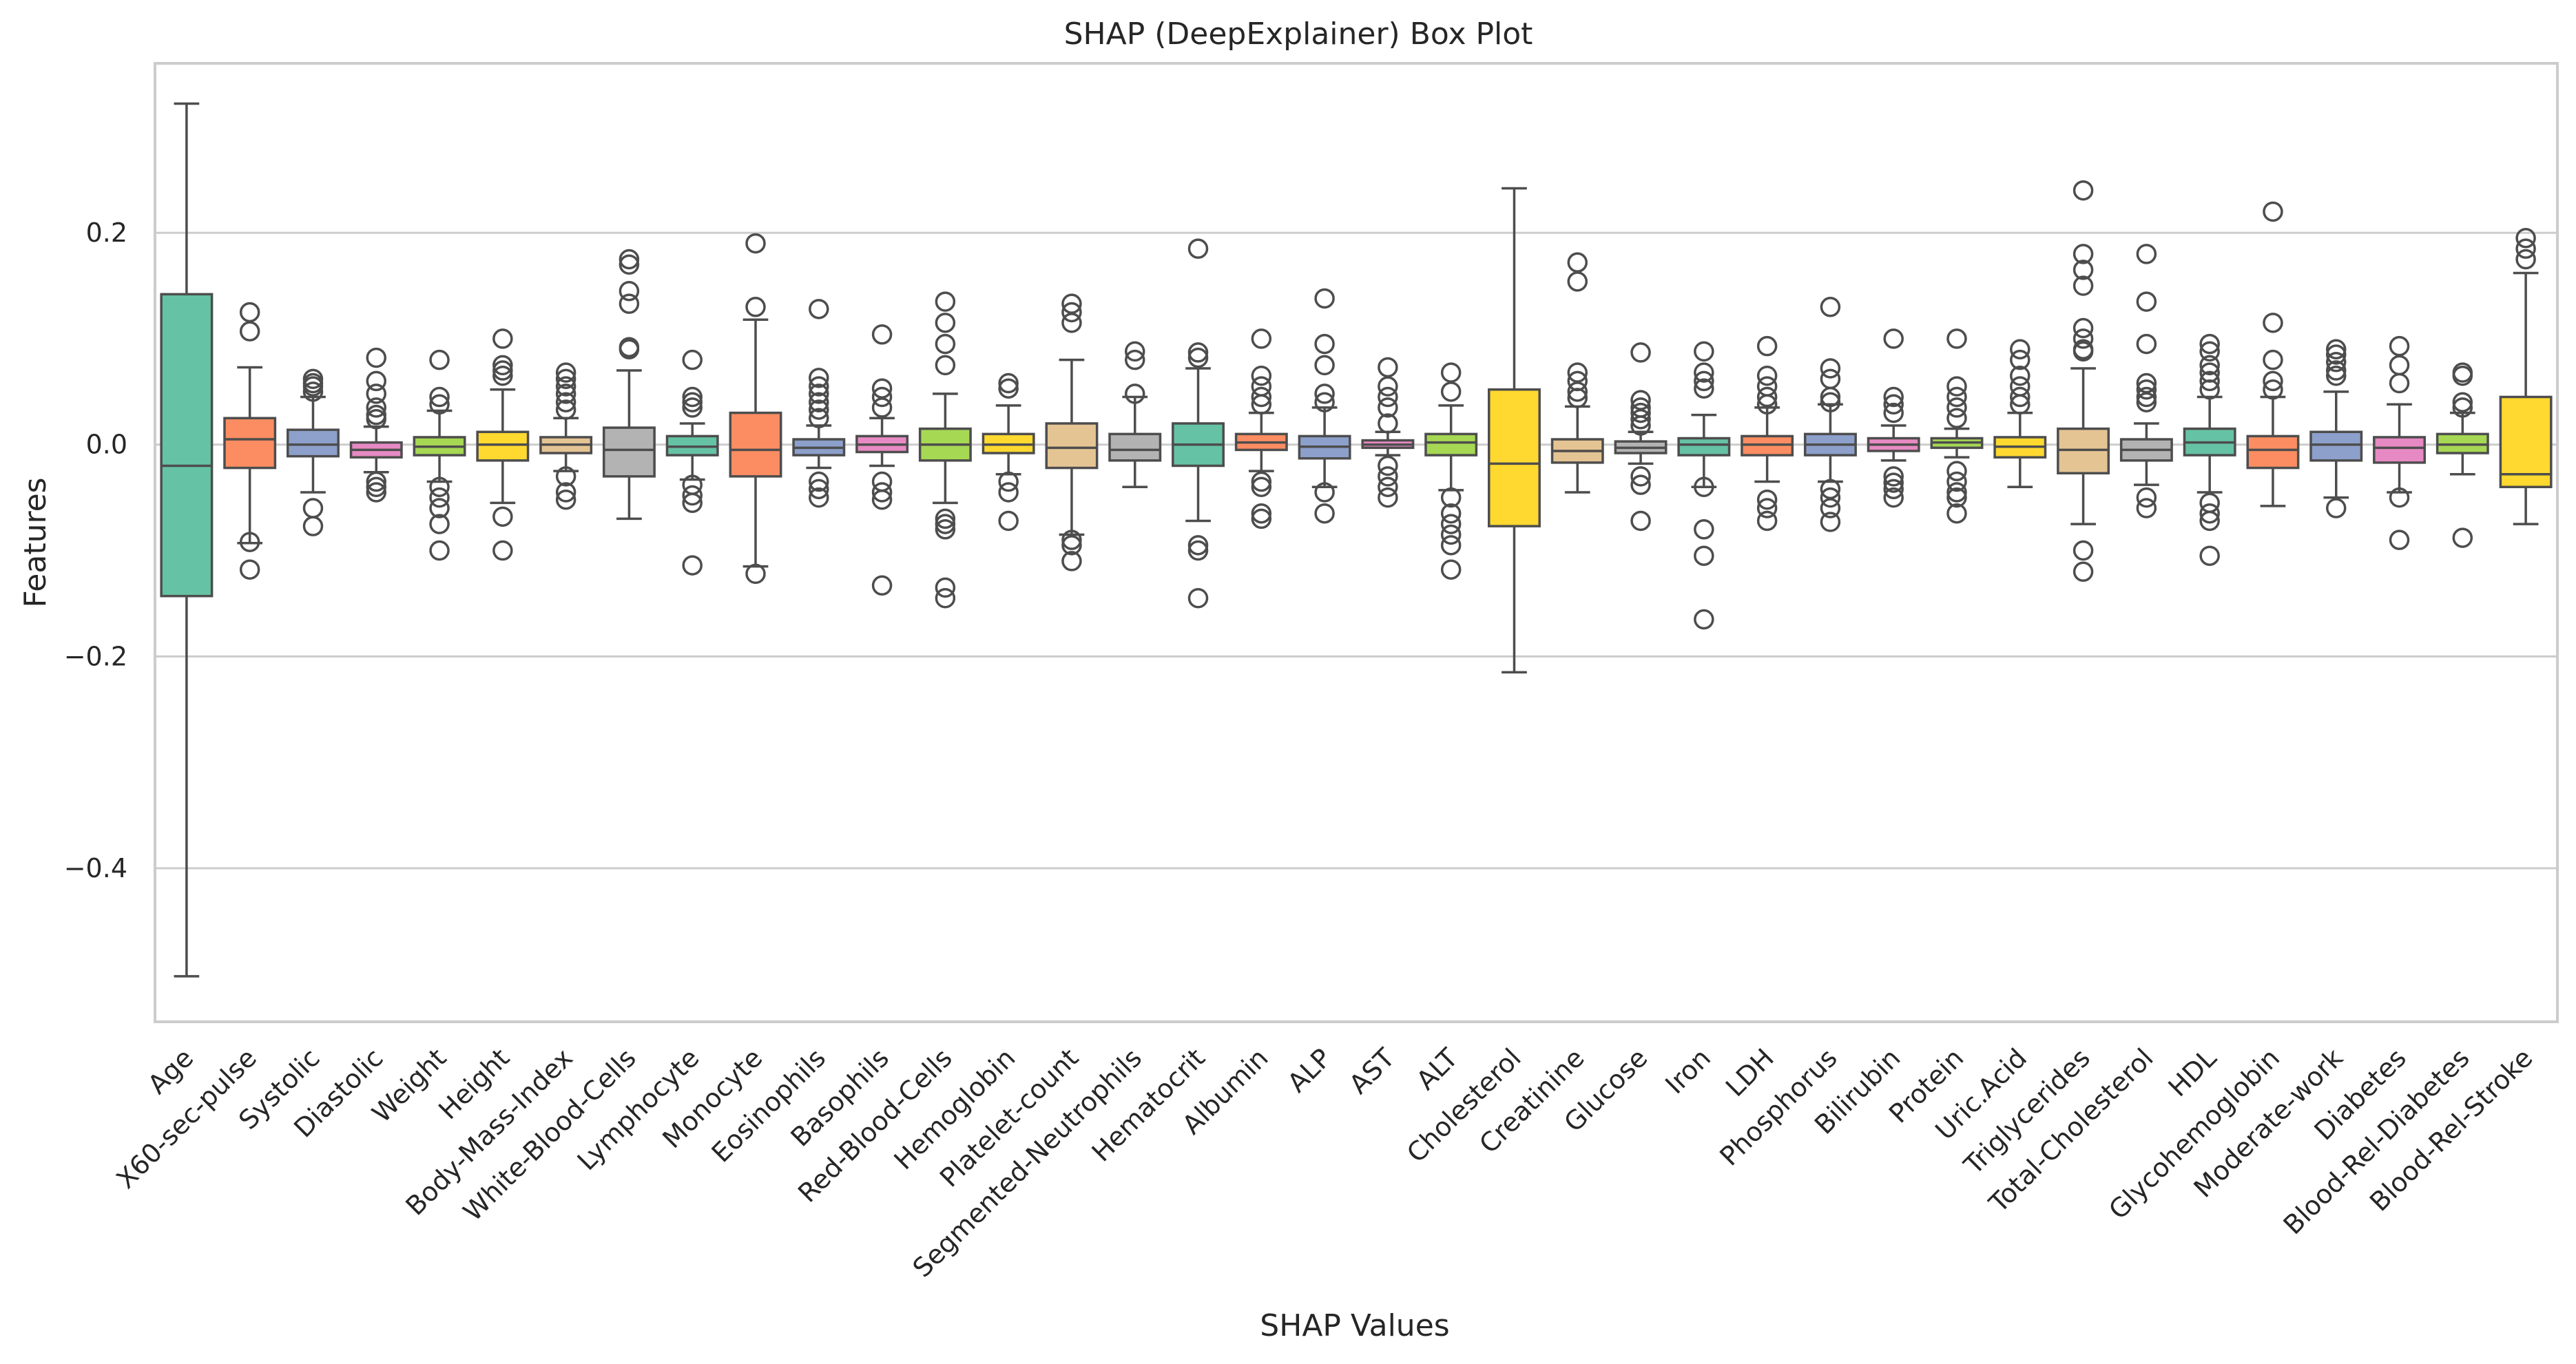 This screenshot has height=1364, width=2576. Describe the element at coordinates (2146, 381) in the screenshot. I see `box-total-cholesterol` at that location.